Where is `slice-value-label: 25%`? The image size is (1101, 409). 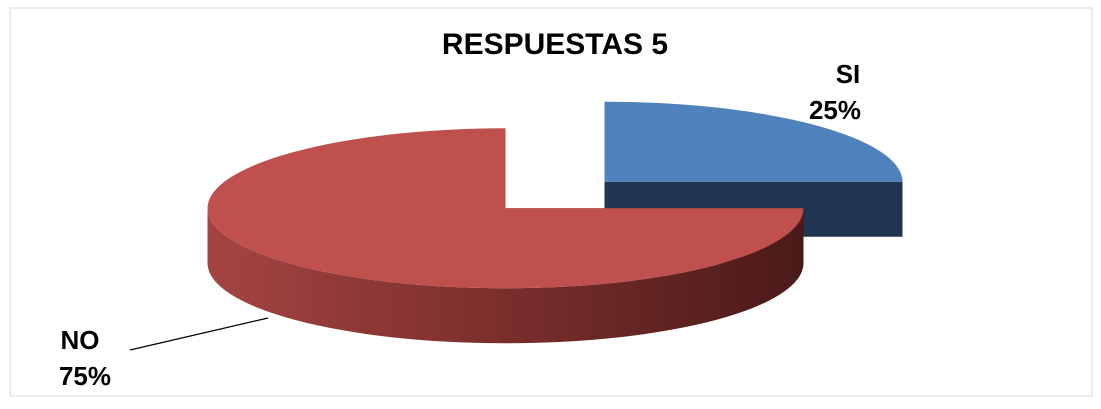
slice-value-label: 25% is located at coordinates (835, 110).